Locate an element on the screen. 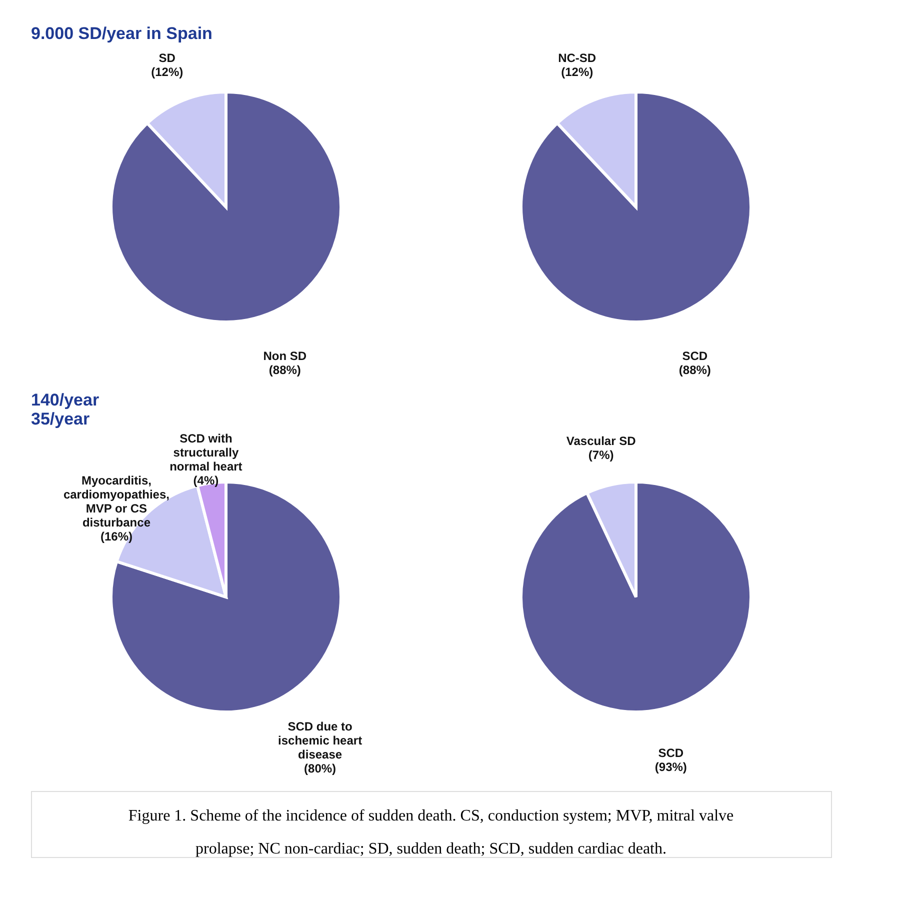 The height and width of the screenshot is (898, 906). text: 9.000 SD/year in Spain is located at coordinates (121, 33).